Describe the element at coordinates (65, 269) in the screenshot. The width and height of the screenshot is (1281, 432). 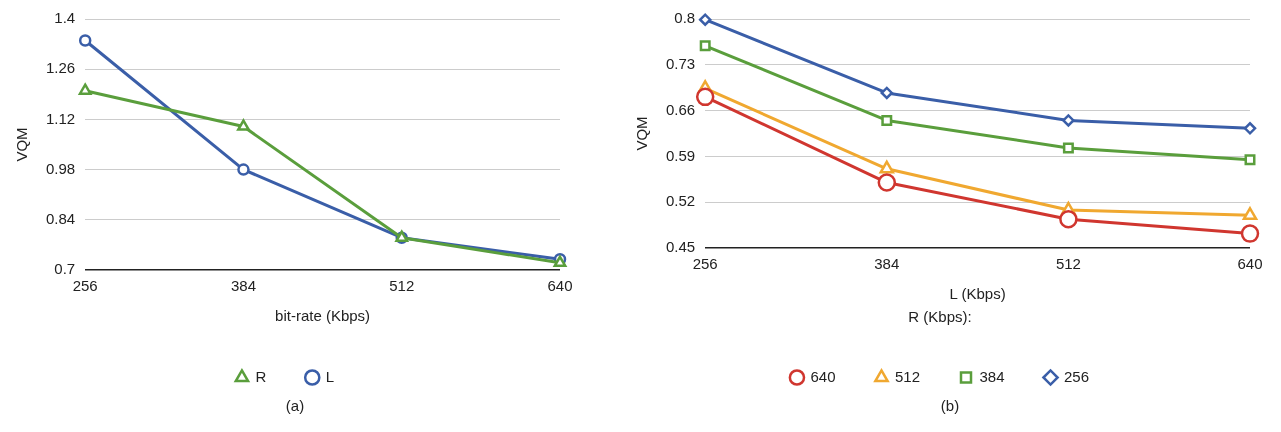
I see `y-tick-label: 0.7` at that location.